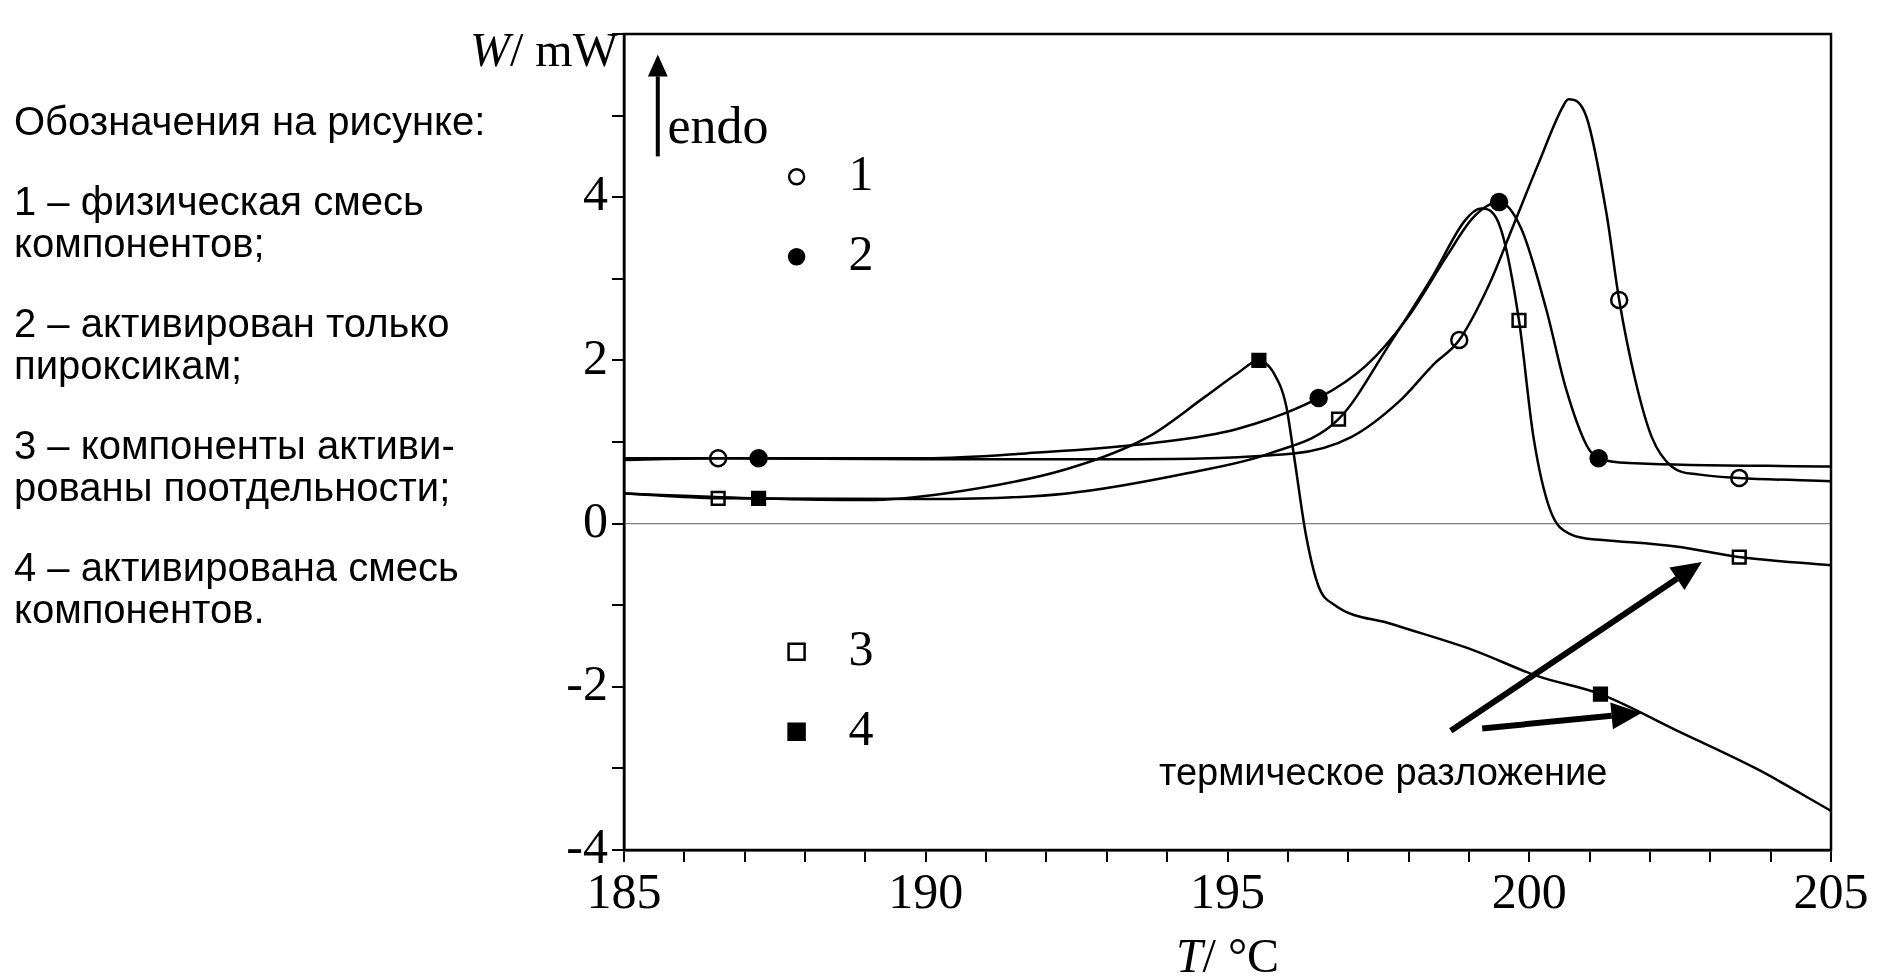 The image size is (1893, 980). What do you see at coordinates (1383, 771) in the screenshot?
I see `annotation: термическое разложение` at bounding box center [1383, 771].